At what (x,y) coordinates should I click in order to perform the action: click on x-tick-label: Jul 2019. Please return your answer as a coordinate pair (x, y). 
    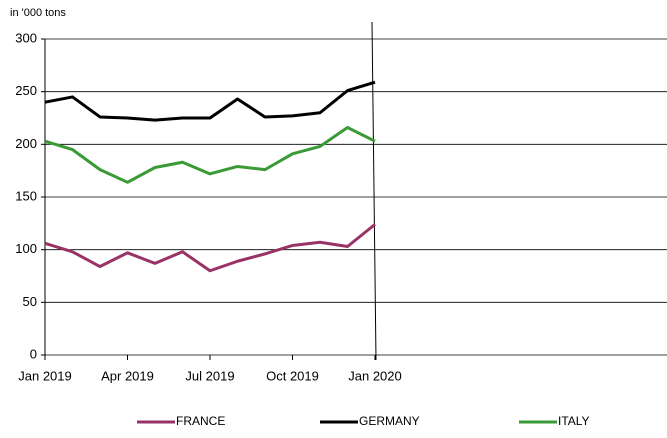
    Looking at the image, I should click on (209, 375).